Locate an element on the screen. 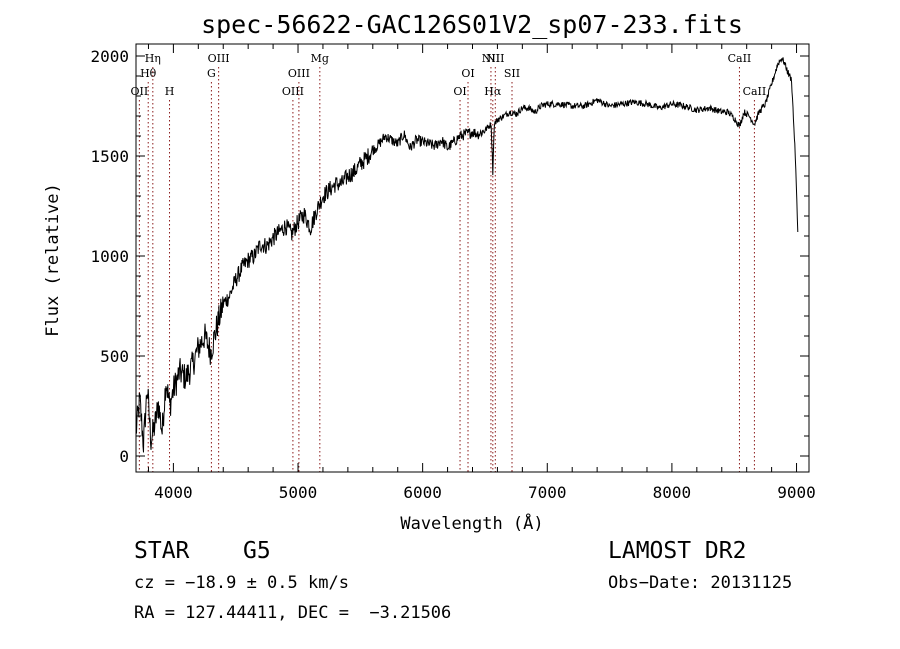 This screenshot has height=649, width=900. spectral-line-label: Hα is located at coordinates (493, 91).